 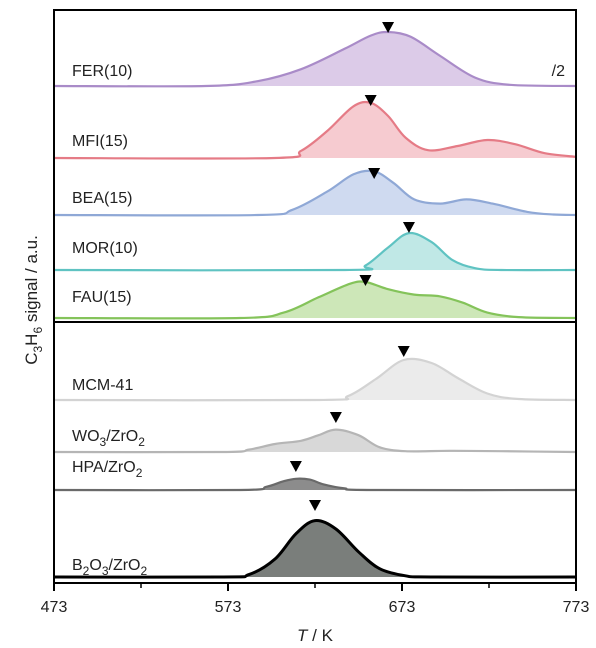 I want to click on series-label-1: MFI(15), so click(x=100, y=141).